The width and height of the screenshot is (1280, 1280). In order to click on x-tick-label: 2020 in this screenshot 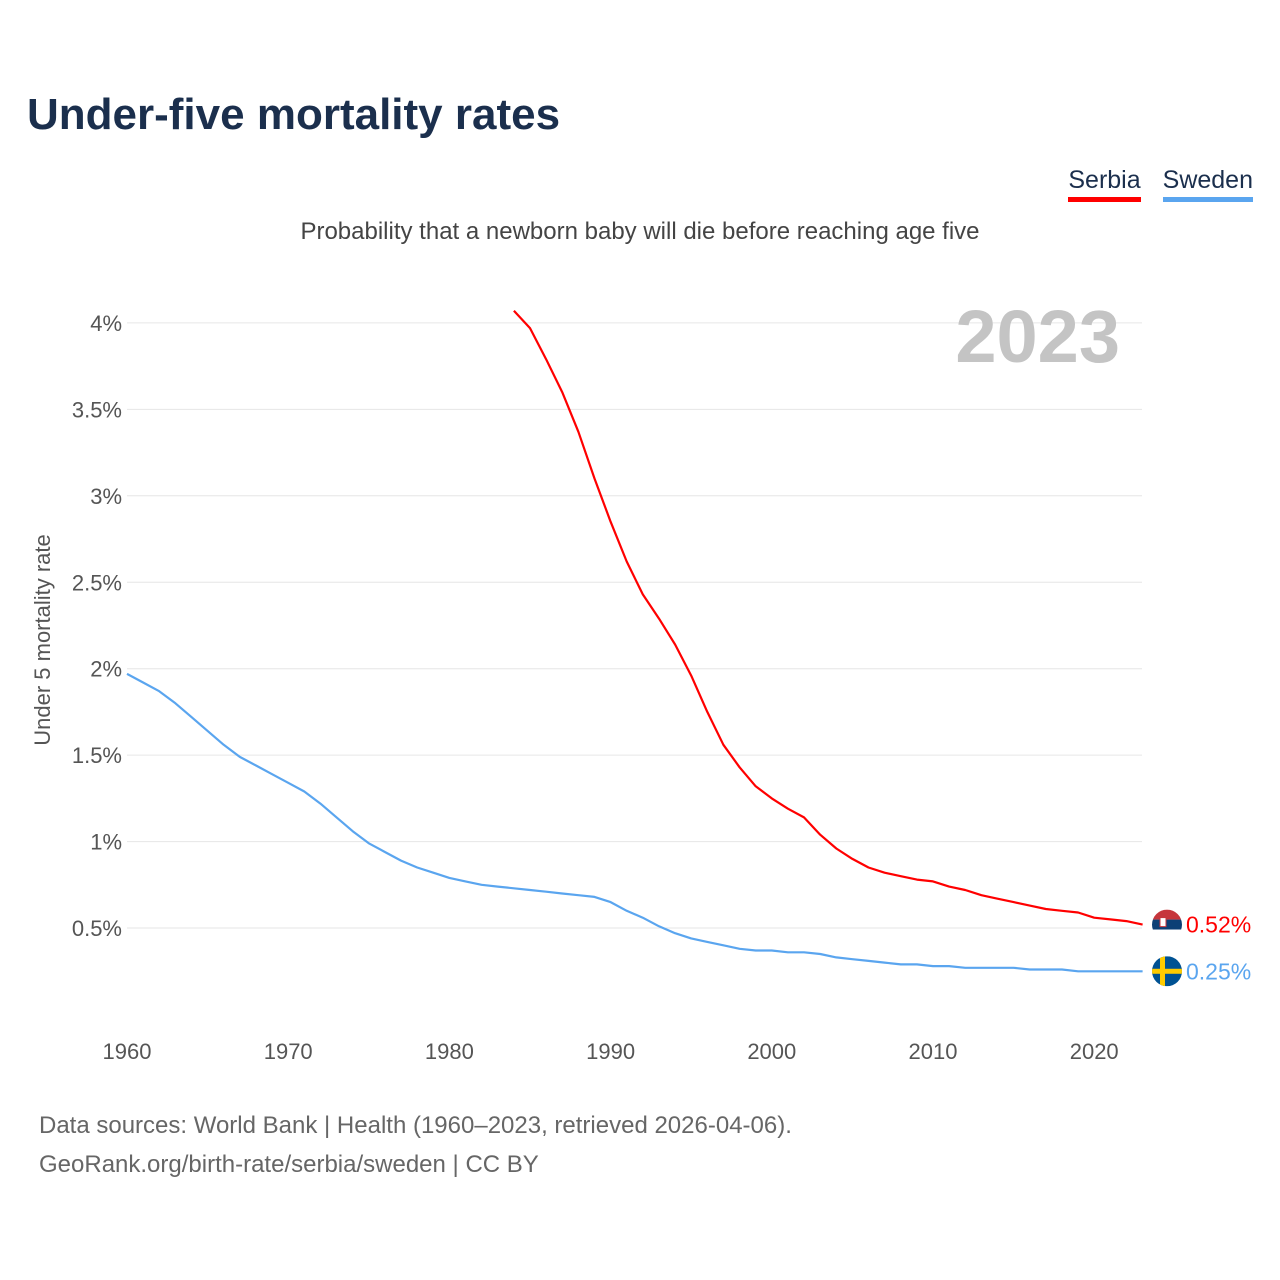, I will do `click(1094, 1051)`.